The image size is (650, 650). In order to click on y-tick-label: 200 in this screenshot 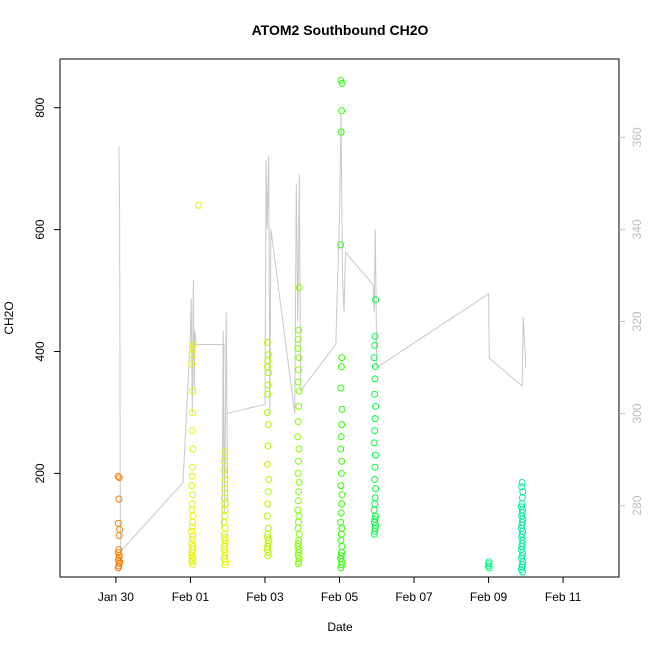, I will do `click(40, 473)`.